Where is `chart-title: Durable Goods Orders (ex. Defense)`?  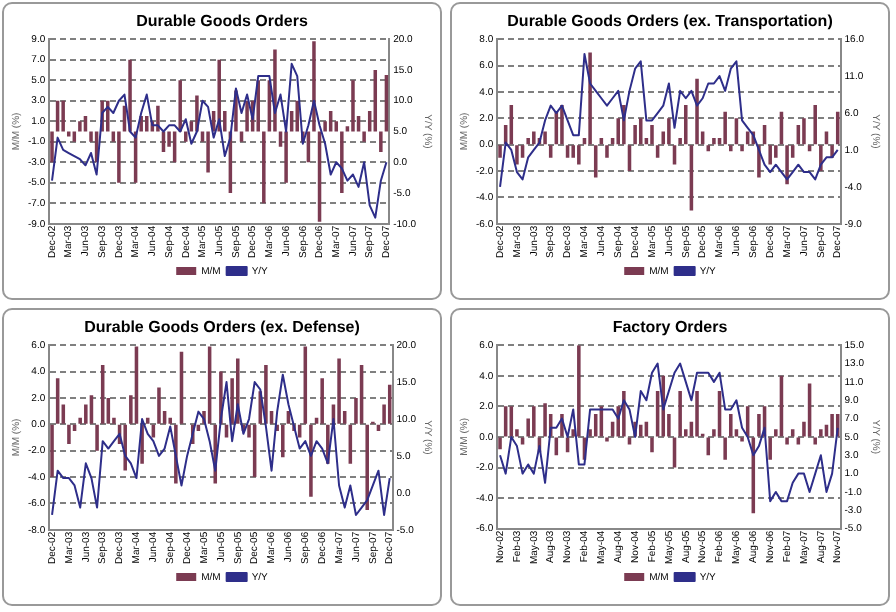
chart-title: Durable Goods Orders (ex. Defense) is located at coordinates (222, 327).